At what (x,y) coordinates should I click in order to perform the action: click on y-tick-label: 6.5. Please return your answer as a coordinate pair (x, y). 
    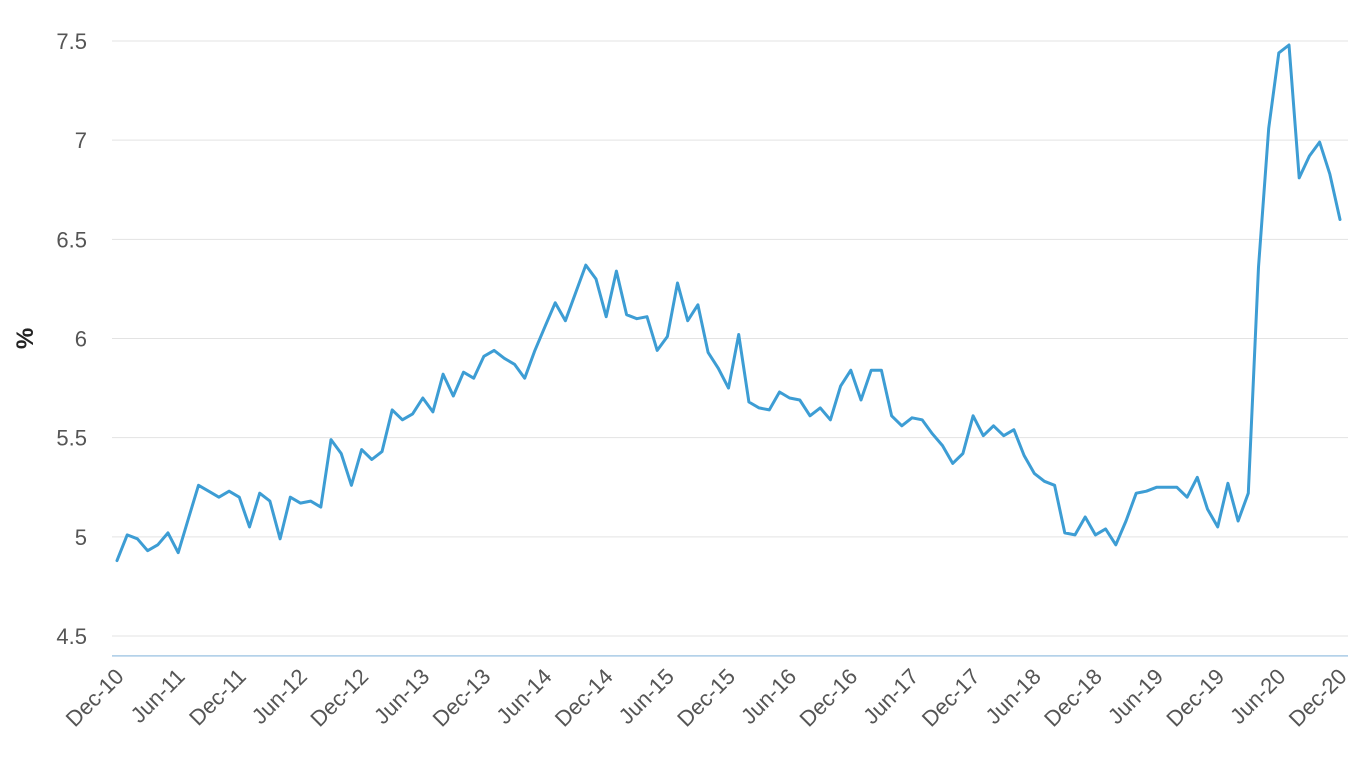
    Looking at the image, I should click on (71, 239).